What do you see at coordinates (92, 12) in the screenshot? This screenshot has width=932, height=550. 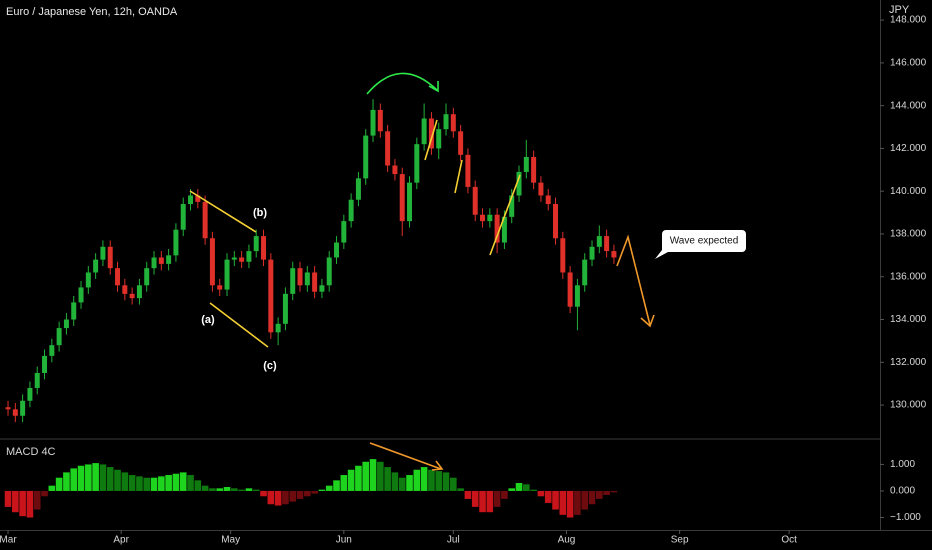 I see `chart-title: Euro / Japanese Yen, 12h, OANDA` at bounding box center [92, 12].